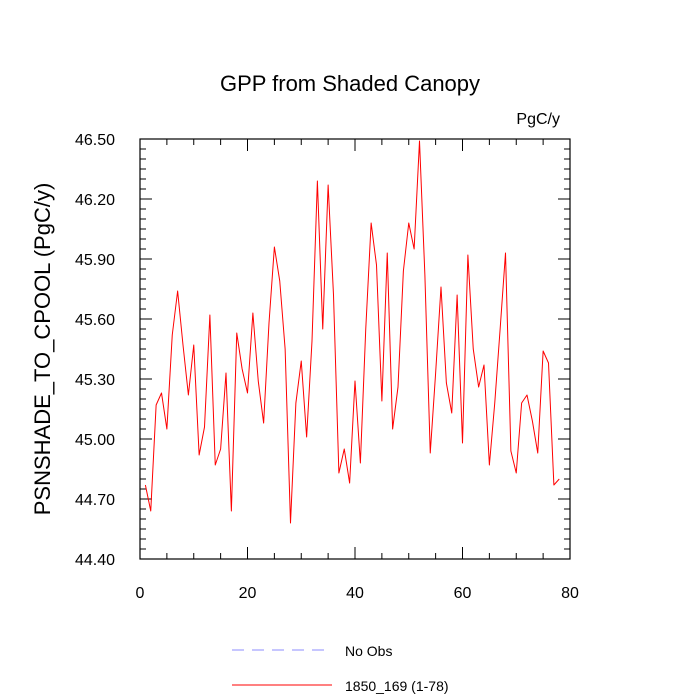  Describe the element at coordinates (95, 350) in the screenshot. I see `y-axis-tick-labels: 44.40 44.70 45.00 45.30 45.60 45.90 46.20 46.50` at that location.